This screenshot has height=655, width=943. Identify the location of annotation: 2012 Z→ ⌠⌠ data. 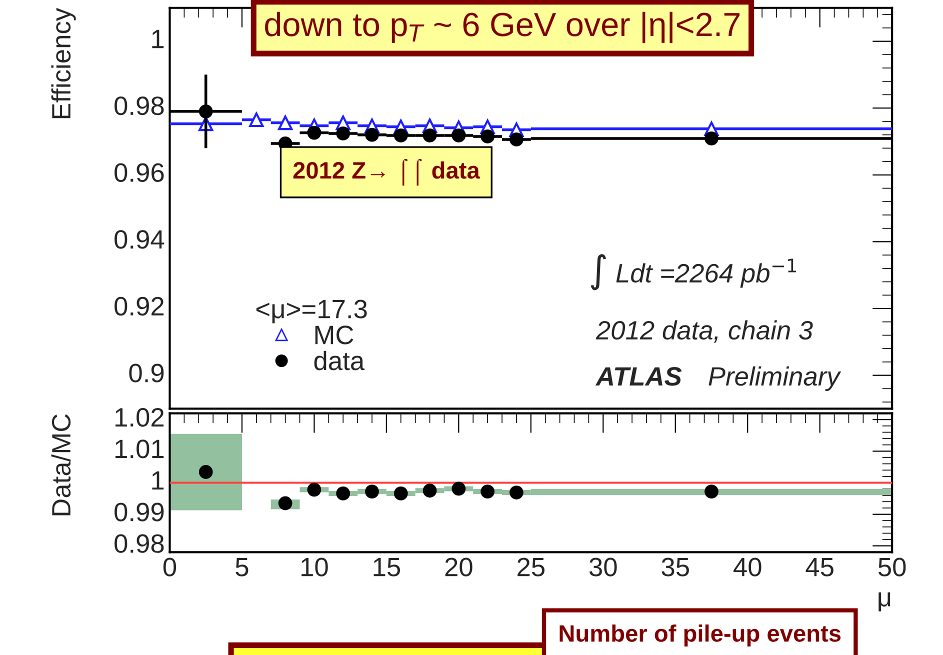
(386, 172).